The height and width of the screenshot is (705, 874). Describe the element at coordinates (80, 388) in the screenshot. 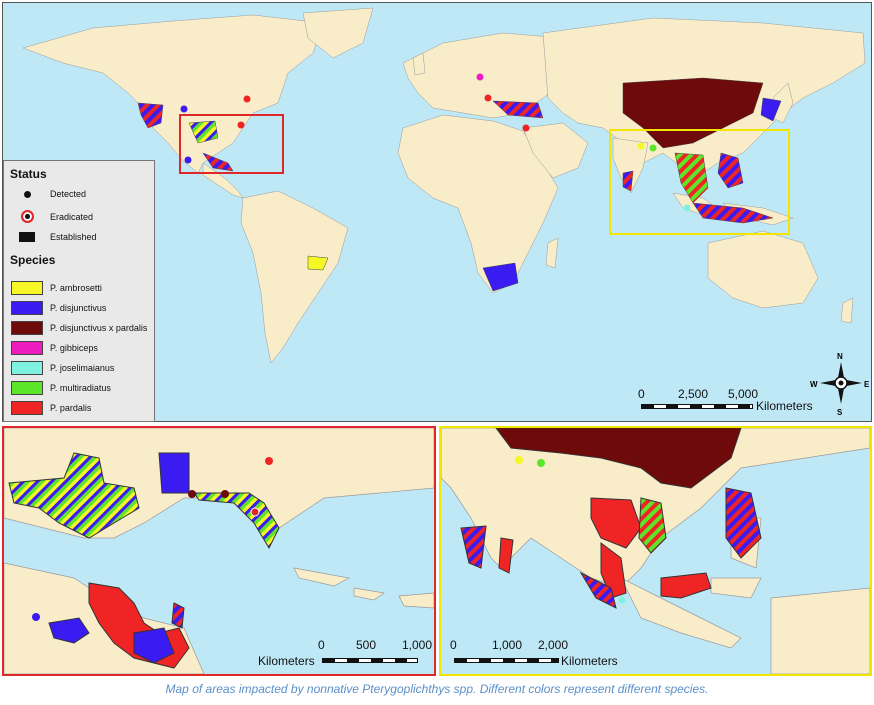

I see `legend-label: P. multiradiatus` at that location.